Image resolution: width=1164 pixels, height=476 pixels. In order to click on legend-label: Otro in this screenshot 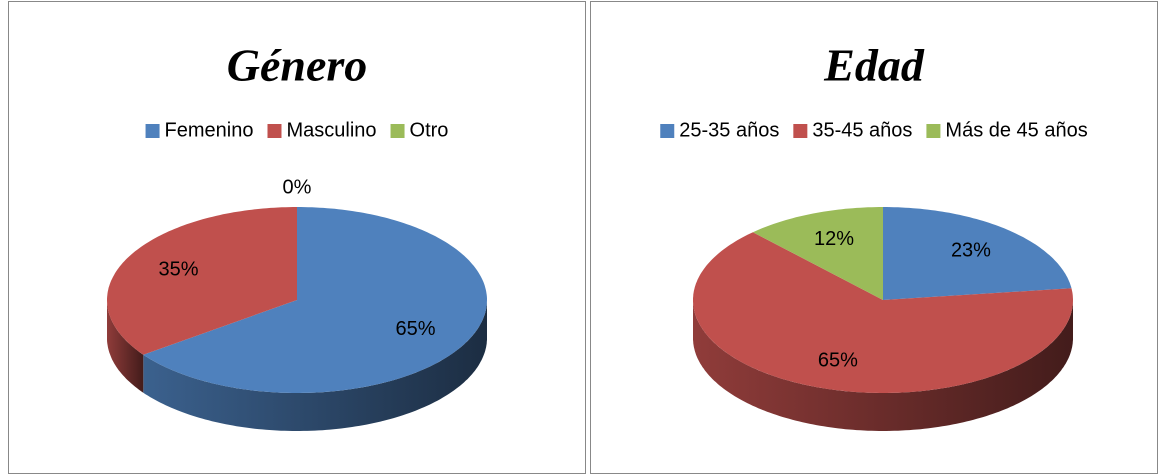, I will do `click(429, 130)`.